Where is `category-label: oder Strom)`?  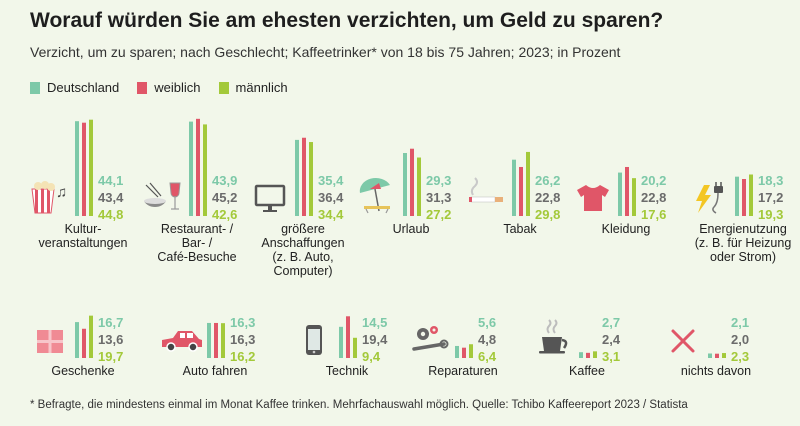
category-label: oder Strom) is located at coordinates (743, 257).